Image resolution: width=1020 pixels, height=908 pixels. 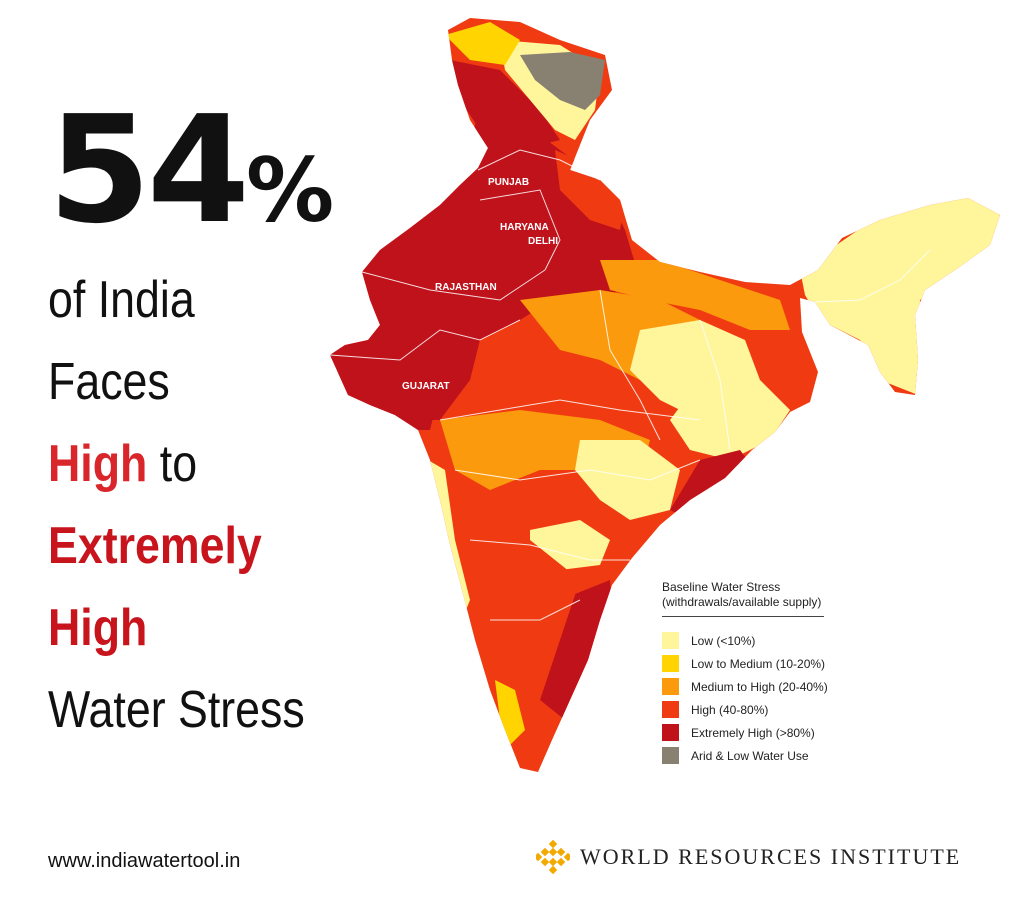 What do you see at coordinates (482, 43) in the screenshot?
I see `region-kashmir-low-medium` at bounding box center [482, 43].